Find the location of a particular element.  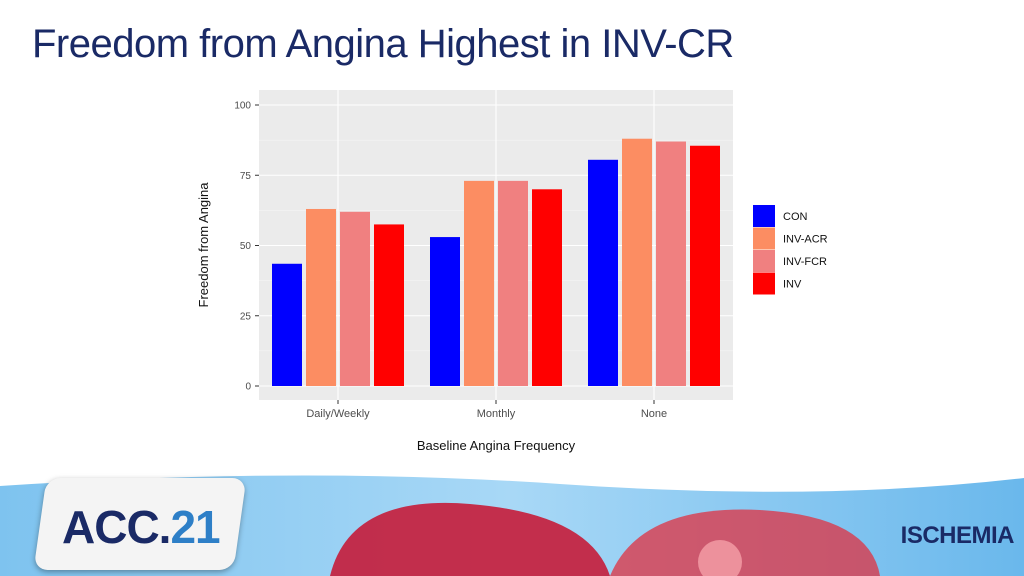

y-axis-label: Freedom from Angina is located at coordinates (203, 245).